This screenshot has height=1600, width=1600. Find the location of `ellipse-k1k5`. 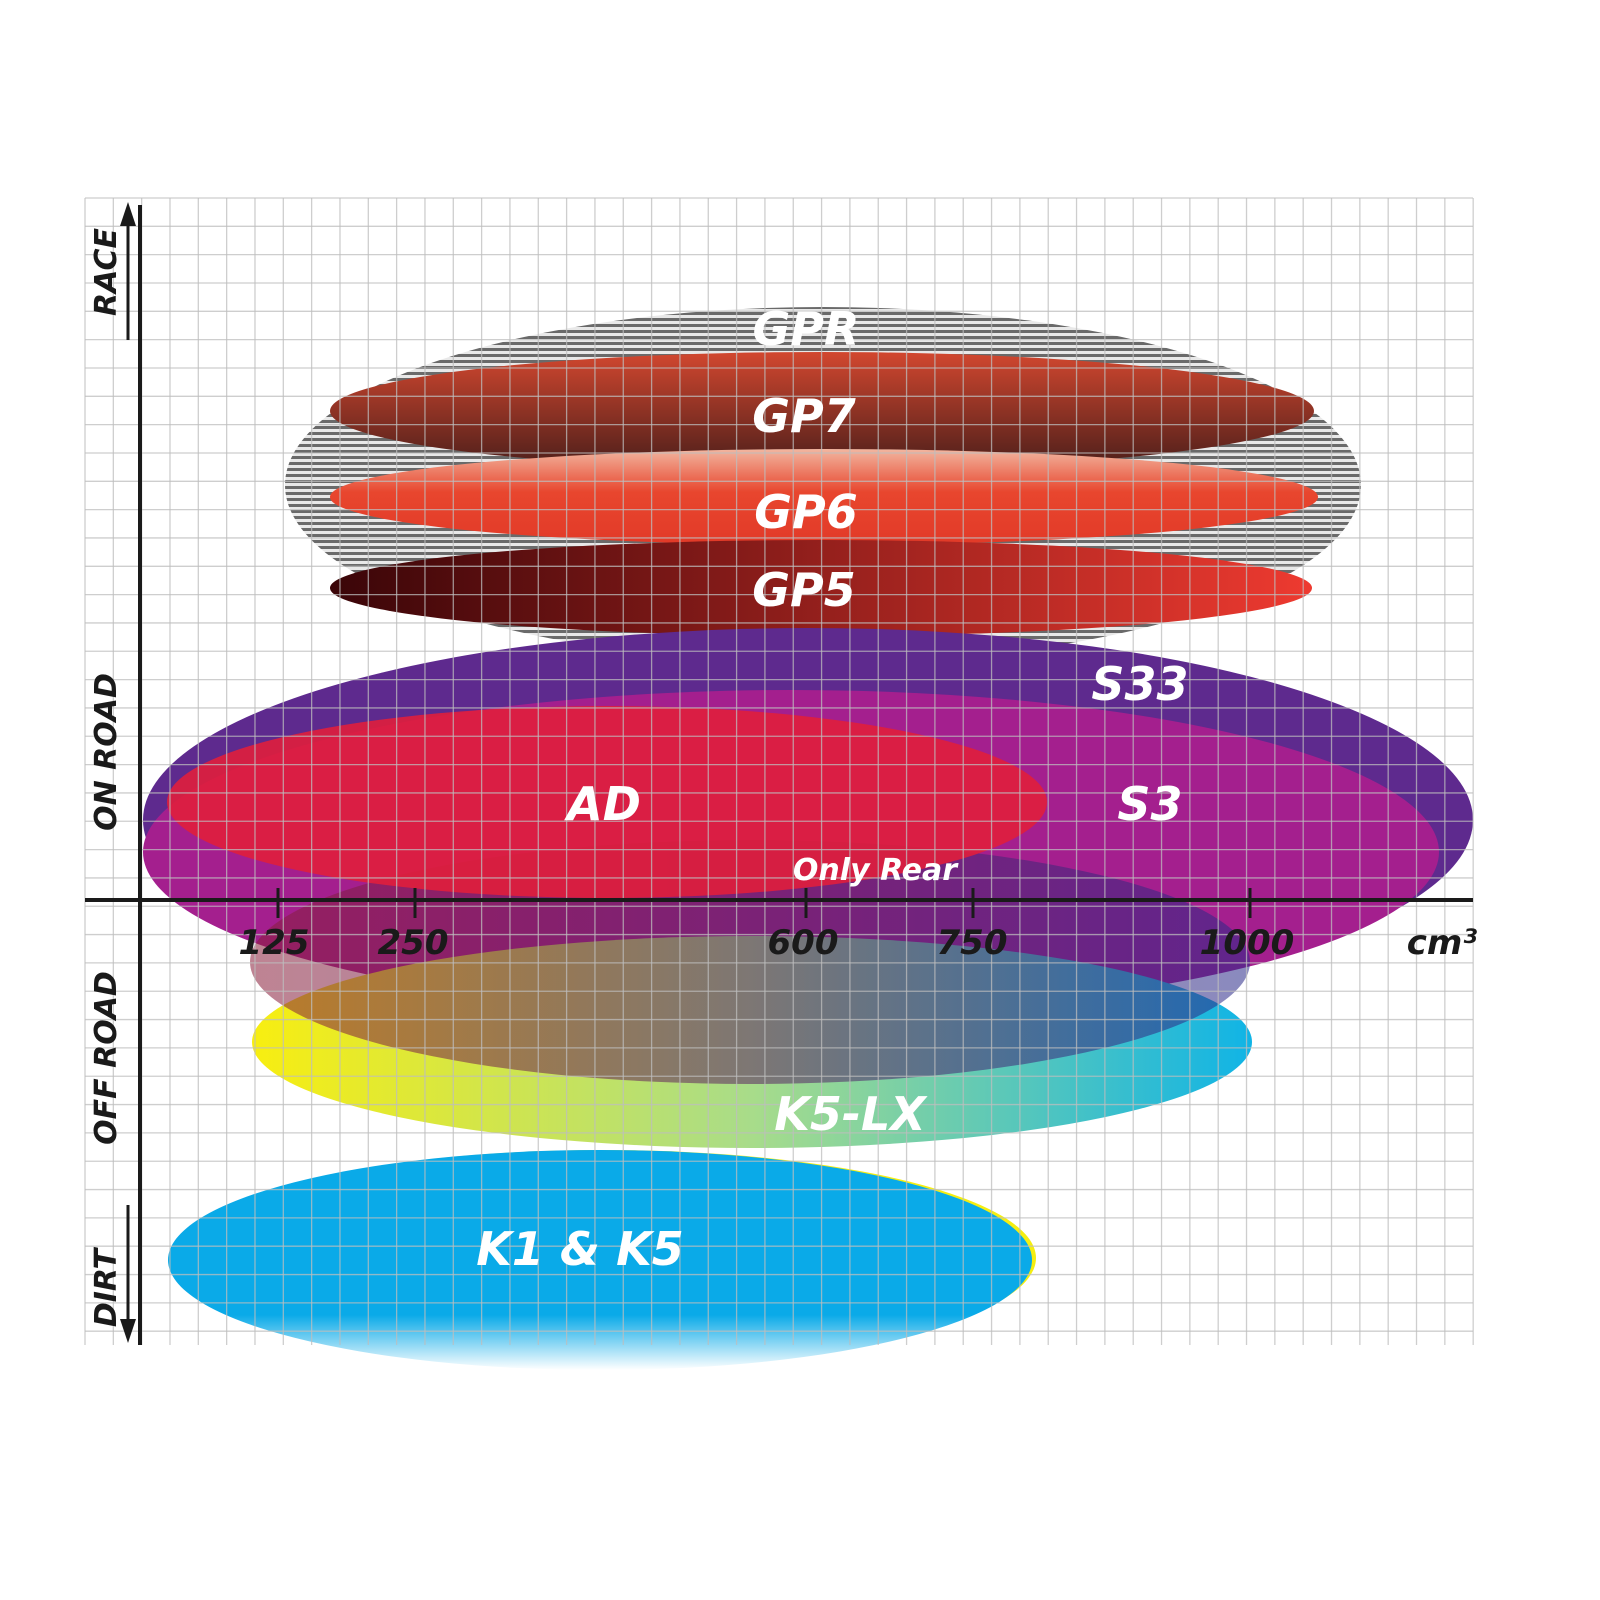

ellipse-k1k5 is located at coordinates (600, 1260).